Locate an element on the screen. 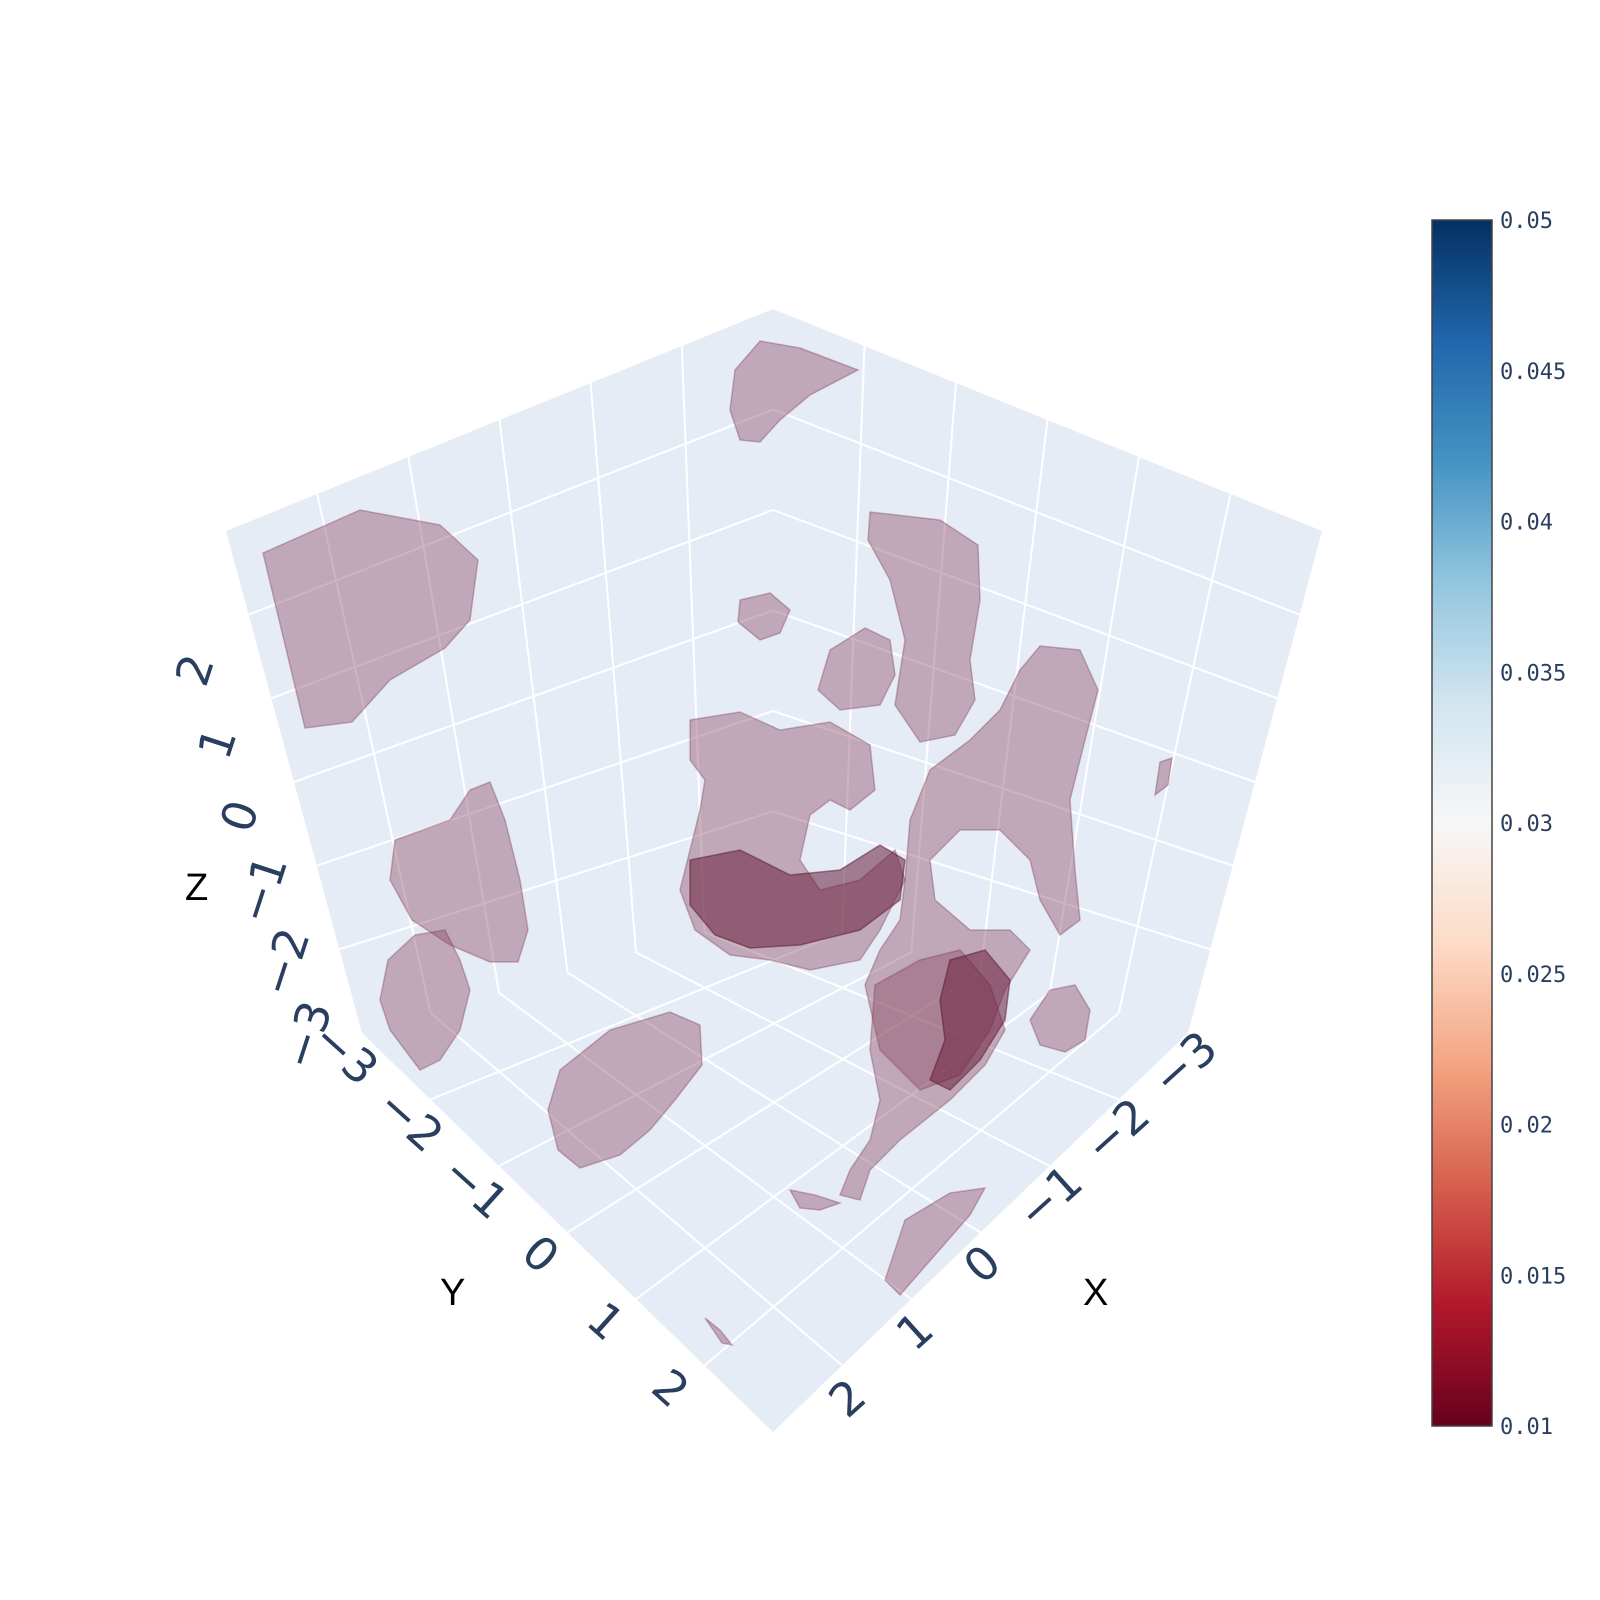  colorbar-gradient is located at coordinates (1462, 823).